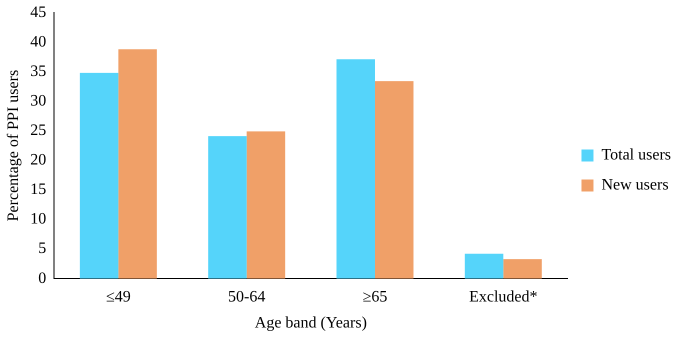  What do you see at coordinates (38, 219) in the screenshot?
I see `y-tick-label: 10` at bounding box center [38, 219].